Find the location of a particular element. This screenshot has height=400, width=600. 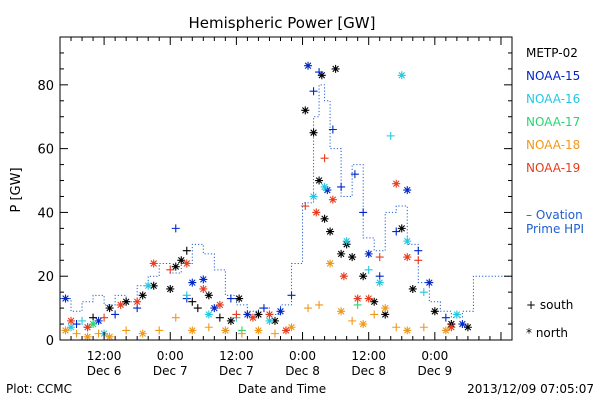

y-tick-label: 60 is located at coordinates (45, 150).